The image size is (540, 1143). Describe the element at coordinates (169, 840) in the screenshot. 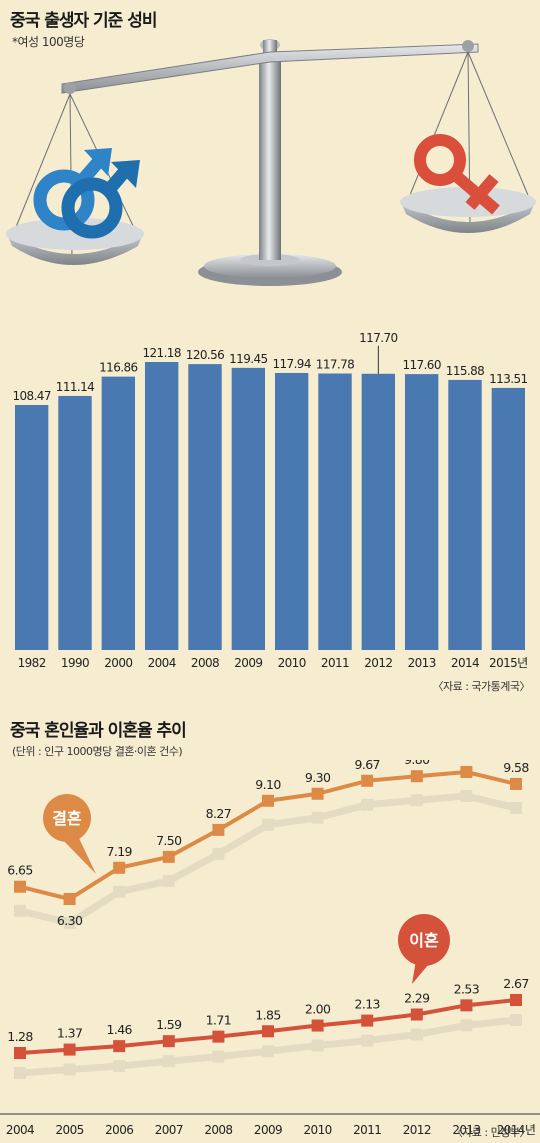

I see `marriage-value-label: 7.50` at that location.